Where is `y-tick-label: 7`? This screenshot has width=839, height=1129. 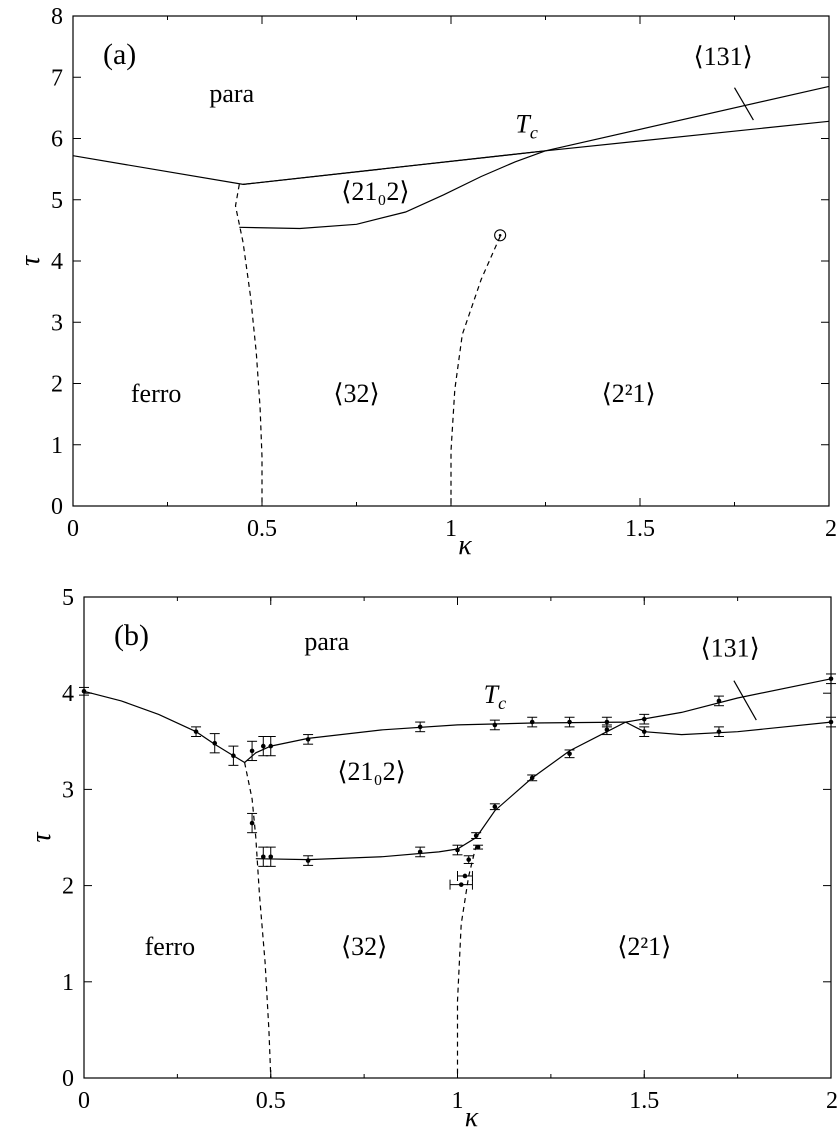
y-tick-label: 7 is located at coordinates (57, 78).